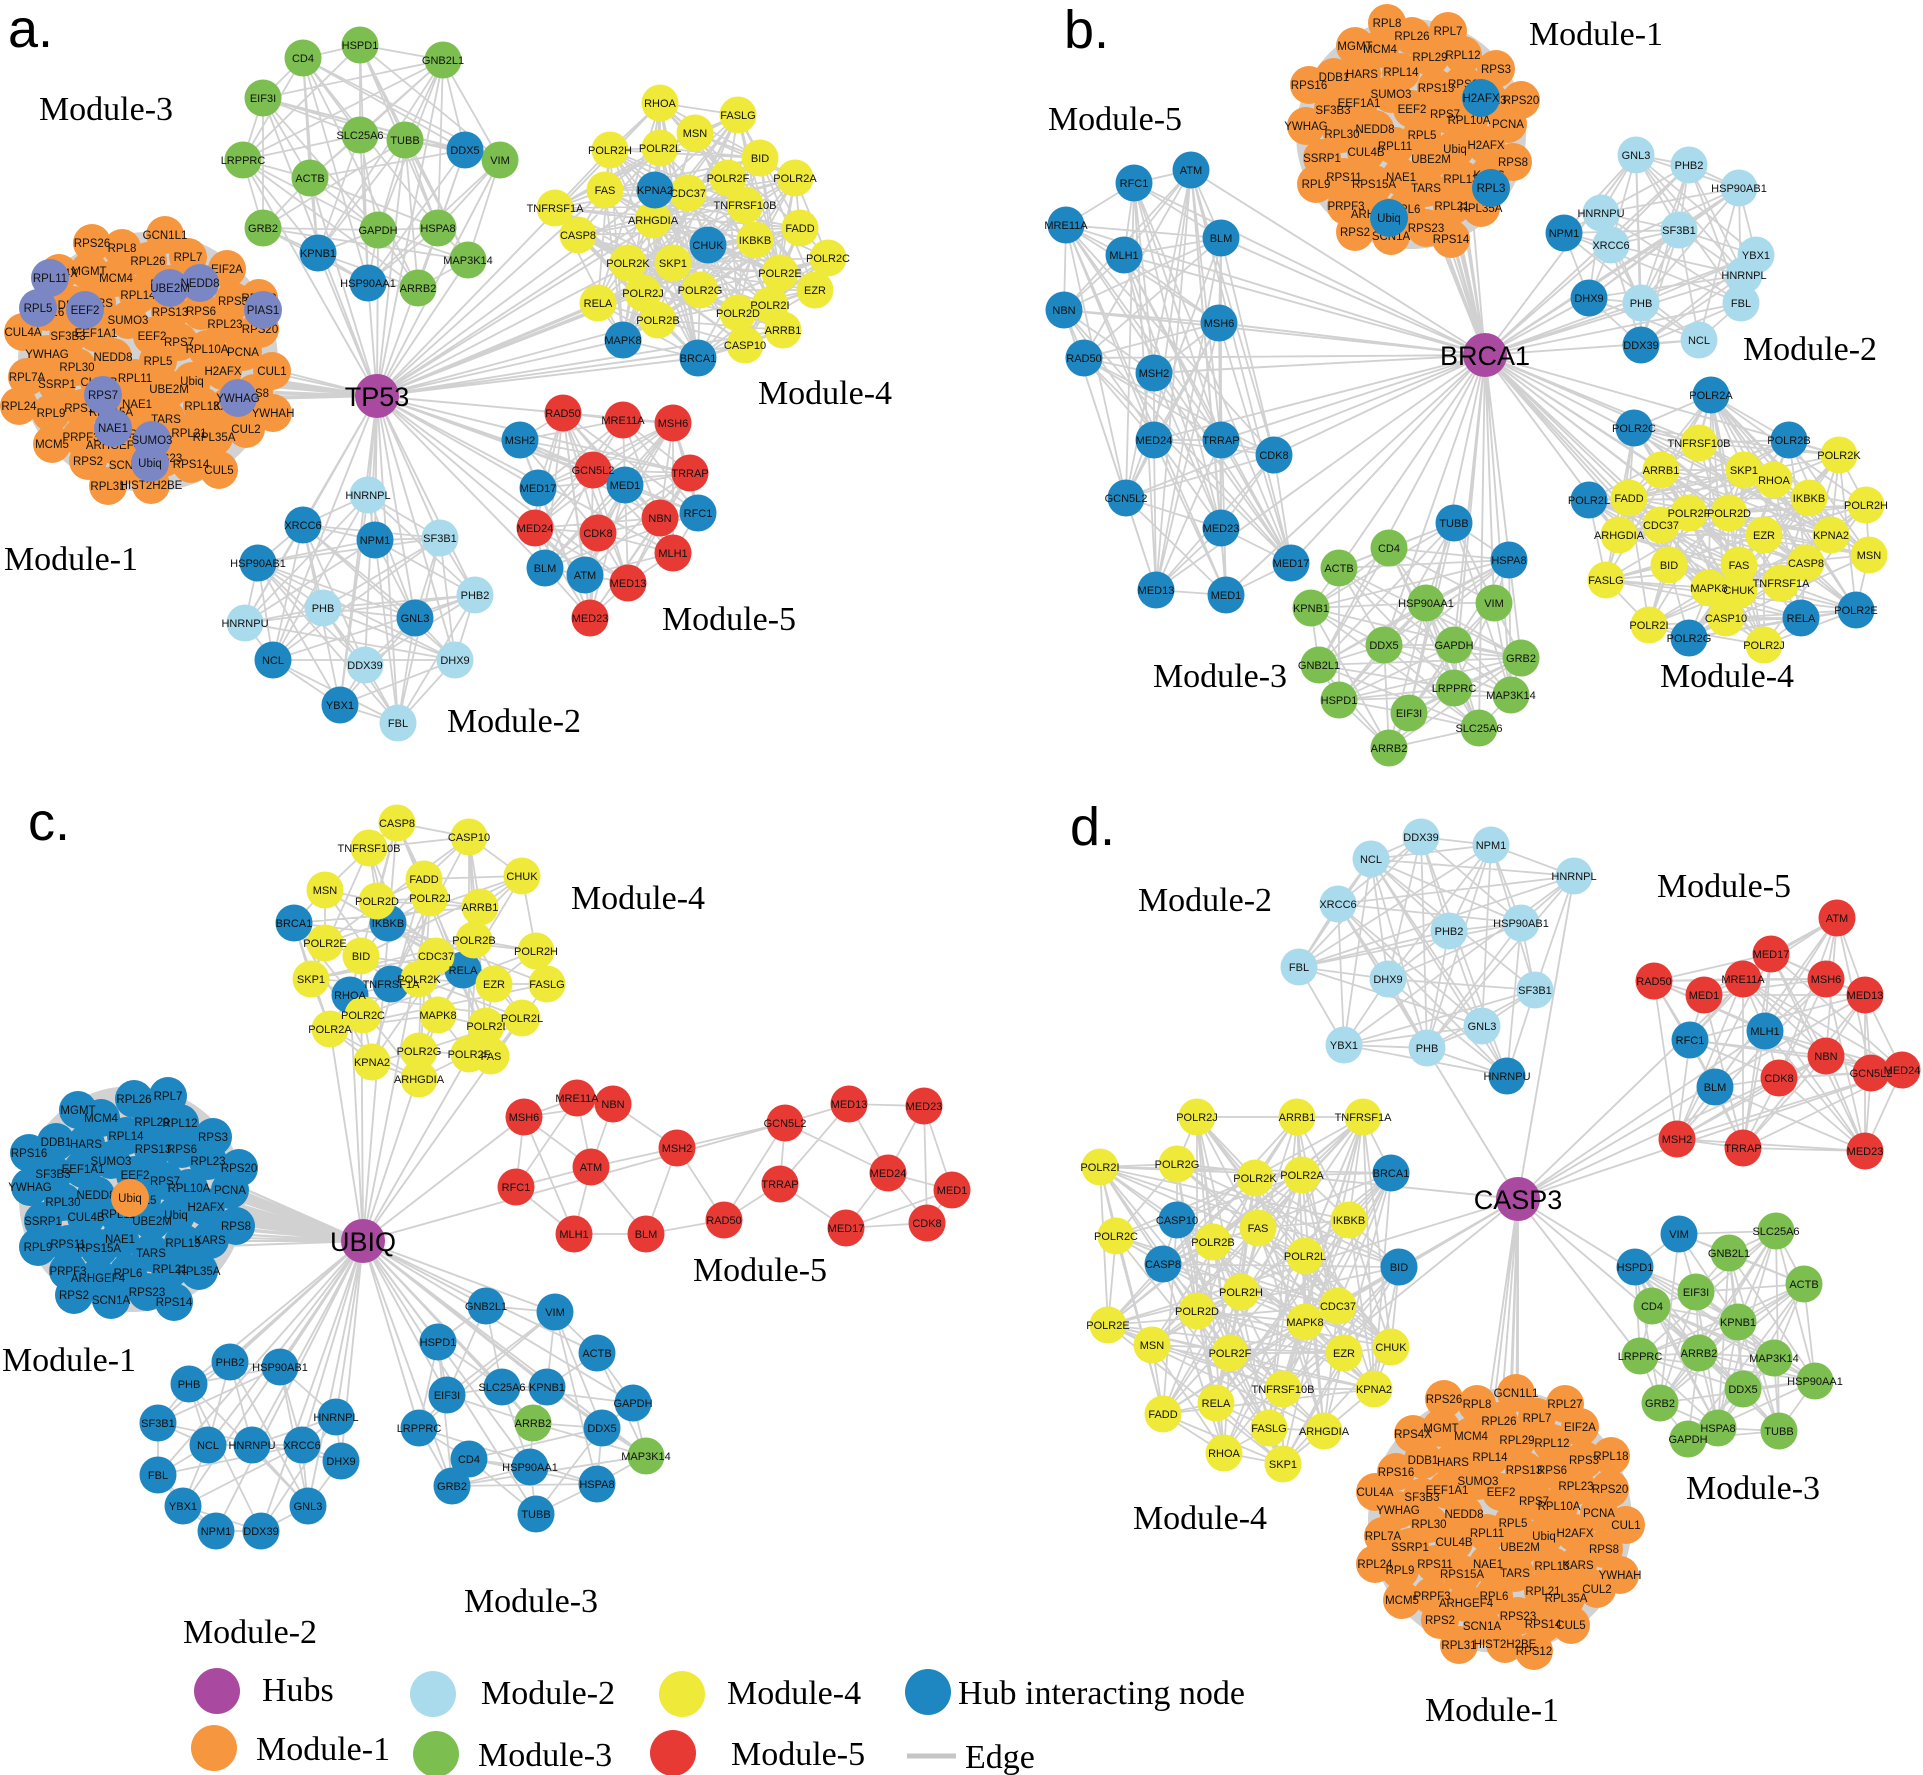  Describe the element at coordinates (1620, 1576) in the screenshot. I see `svg-text: YWHAH` at that location.